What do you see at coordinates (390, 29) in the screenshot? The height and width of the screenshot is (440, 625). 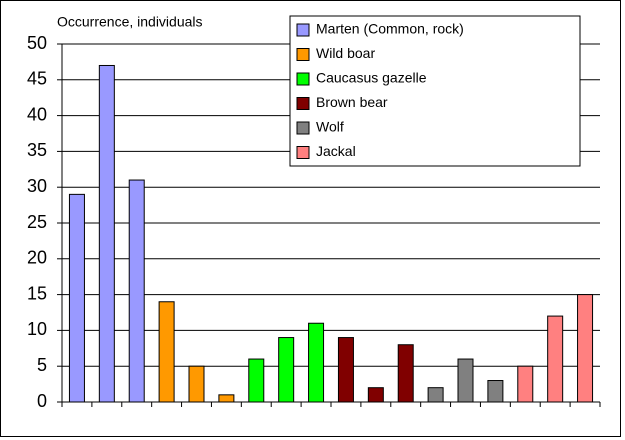 I see `legend-label: Marten (Common, rock)` at bounding box center [390, 29].